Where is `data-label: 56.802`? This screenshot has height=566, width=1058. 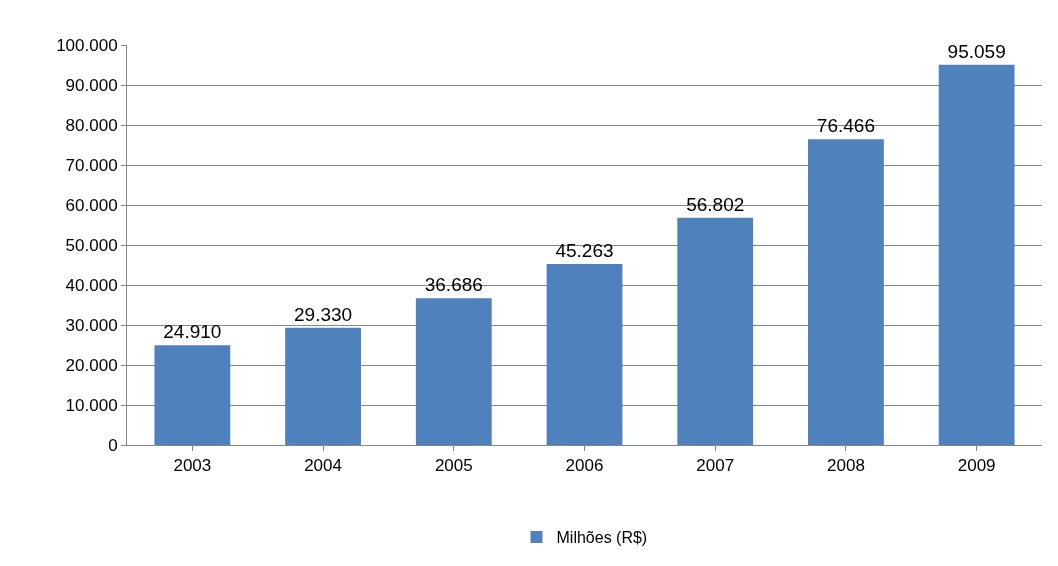
data-label: 56.802 is located at coordinates (715, 204).